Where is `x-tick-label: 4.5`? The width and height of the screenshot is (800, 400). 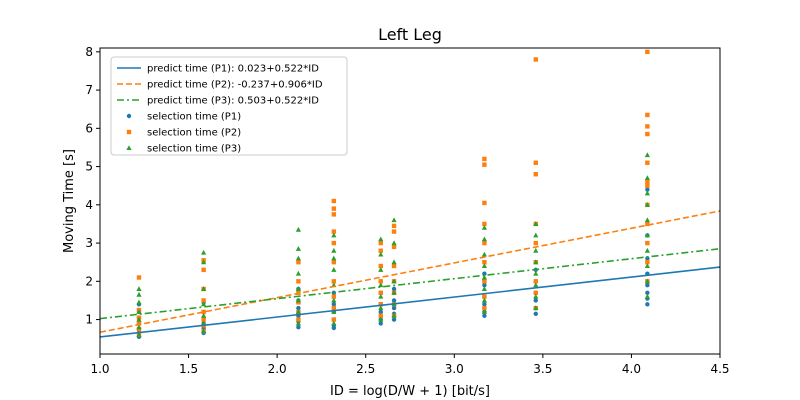
x-tick-label: 4.5 is located at coordinates (719, 369).